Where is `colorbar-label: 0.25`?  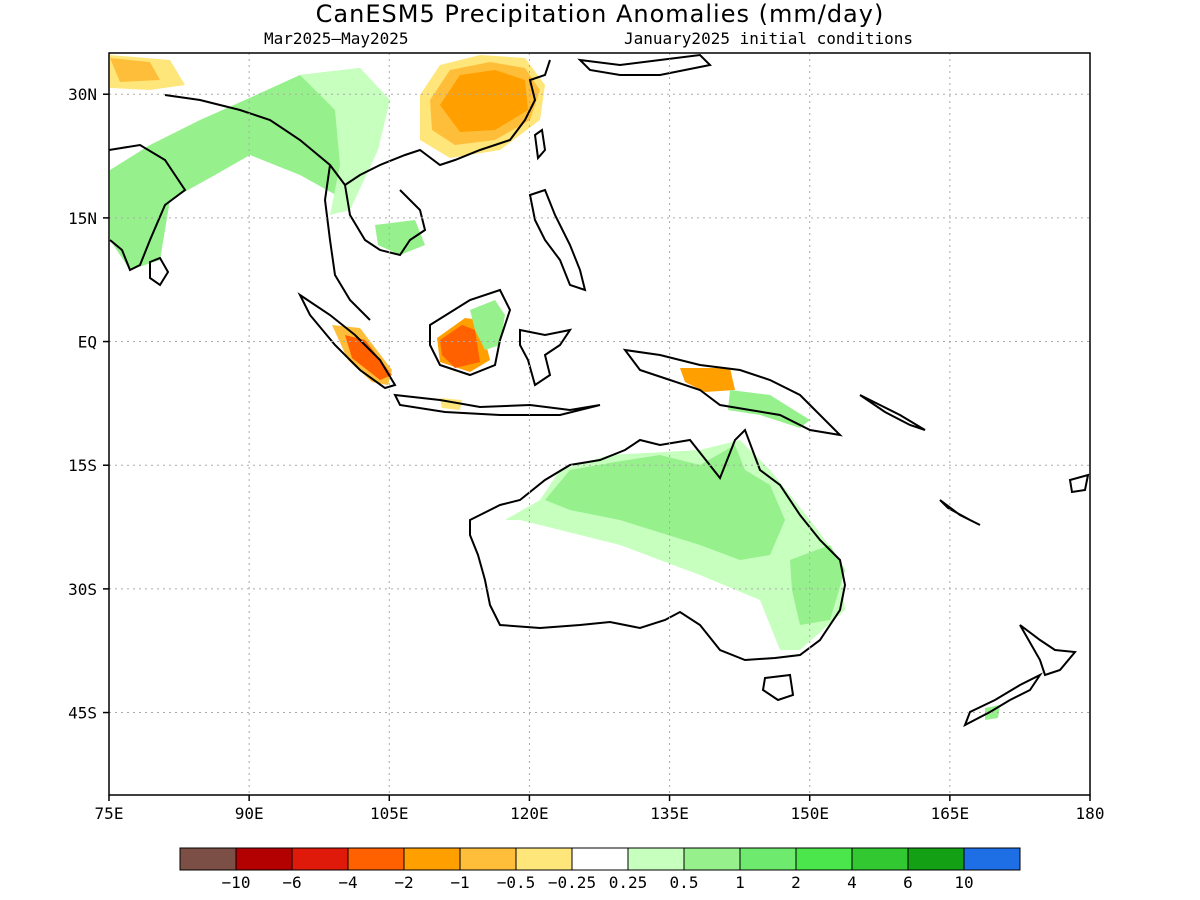
colorbar-label: 0.25 is located at coordinates (628, 882).